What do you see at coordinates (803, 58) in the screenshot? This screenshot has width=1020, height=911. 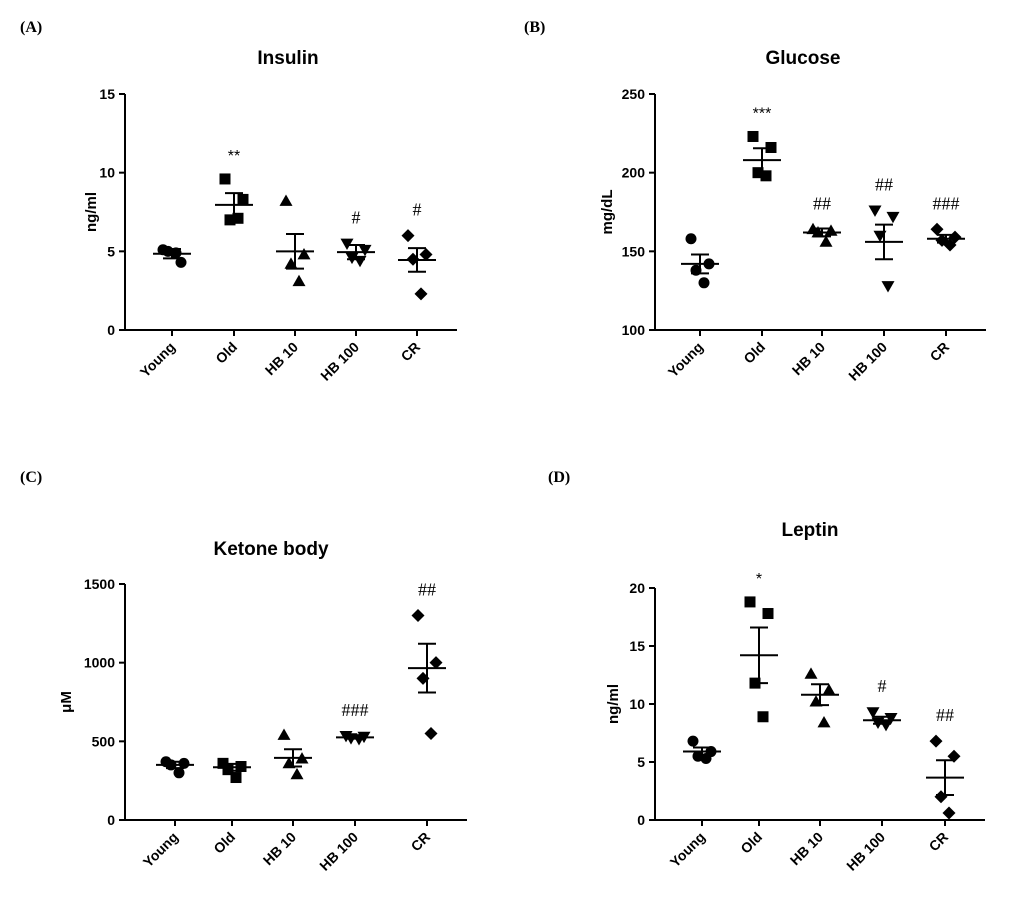 I see `chart-title: Glucose` at bounding box center [803, 58].